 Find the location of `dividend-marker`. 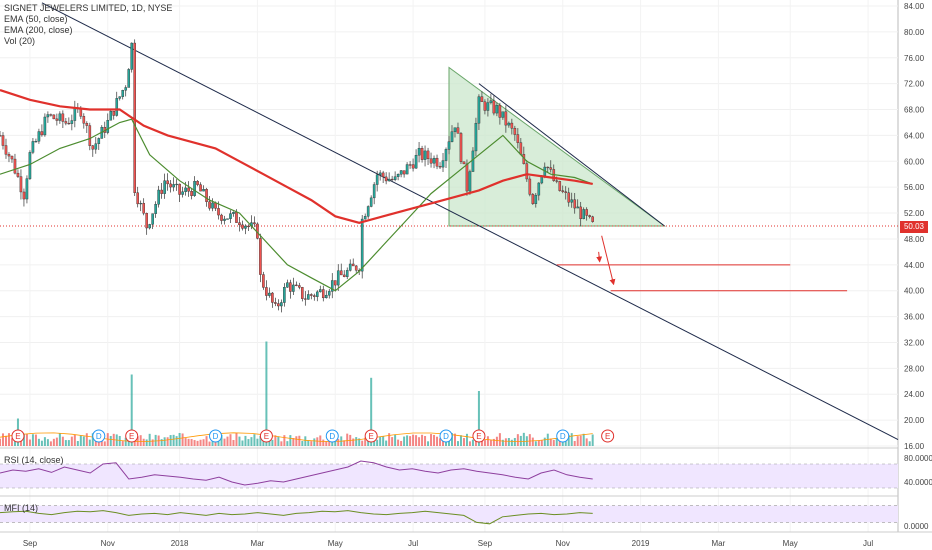

dividend-marker is located at coordinates (563, 436).